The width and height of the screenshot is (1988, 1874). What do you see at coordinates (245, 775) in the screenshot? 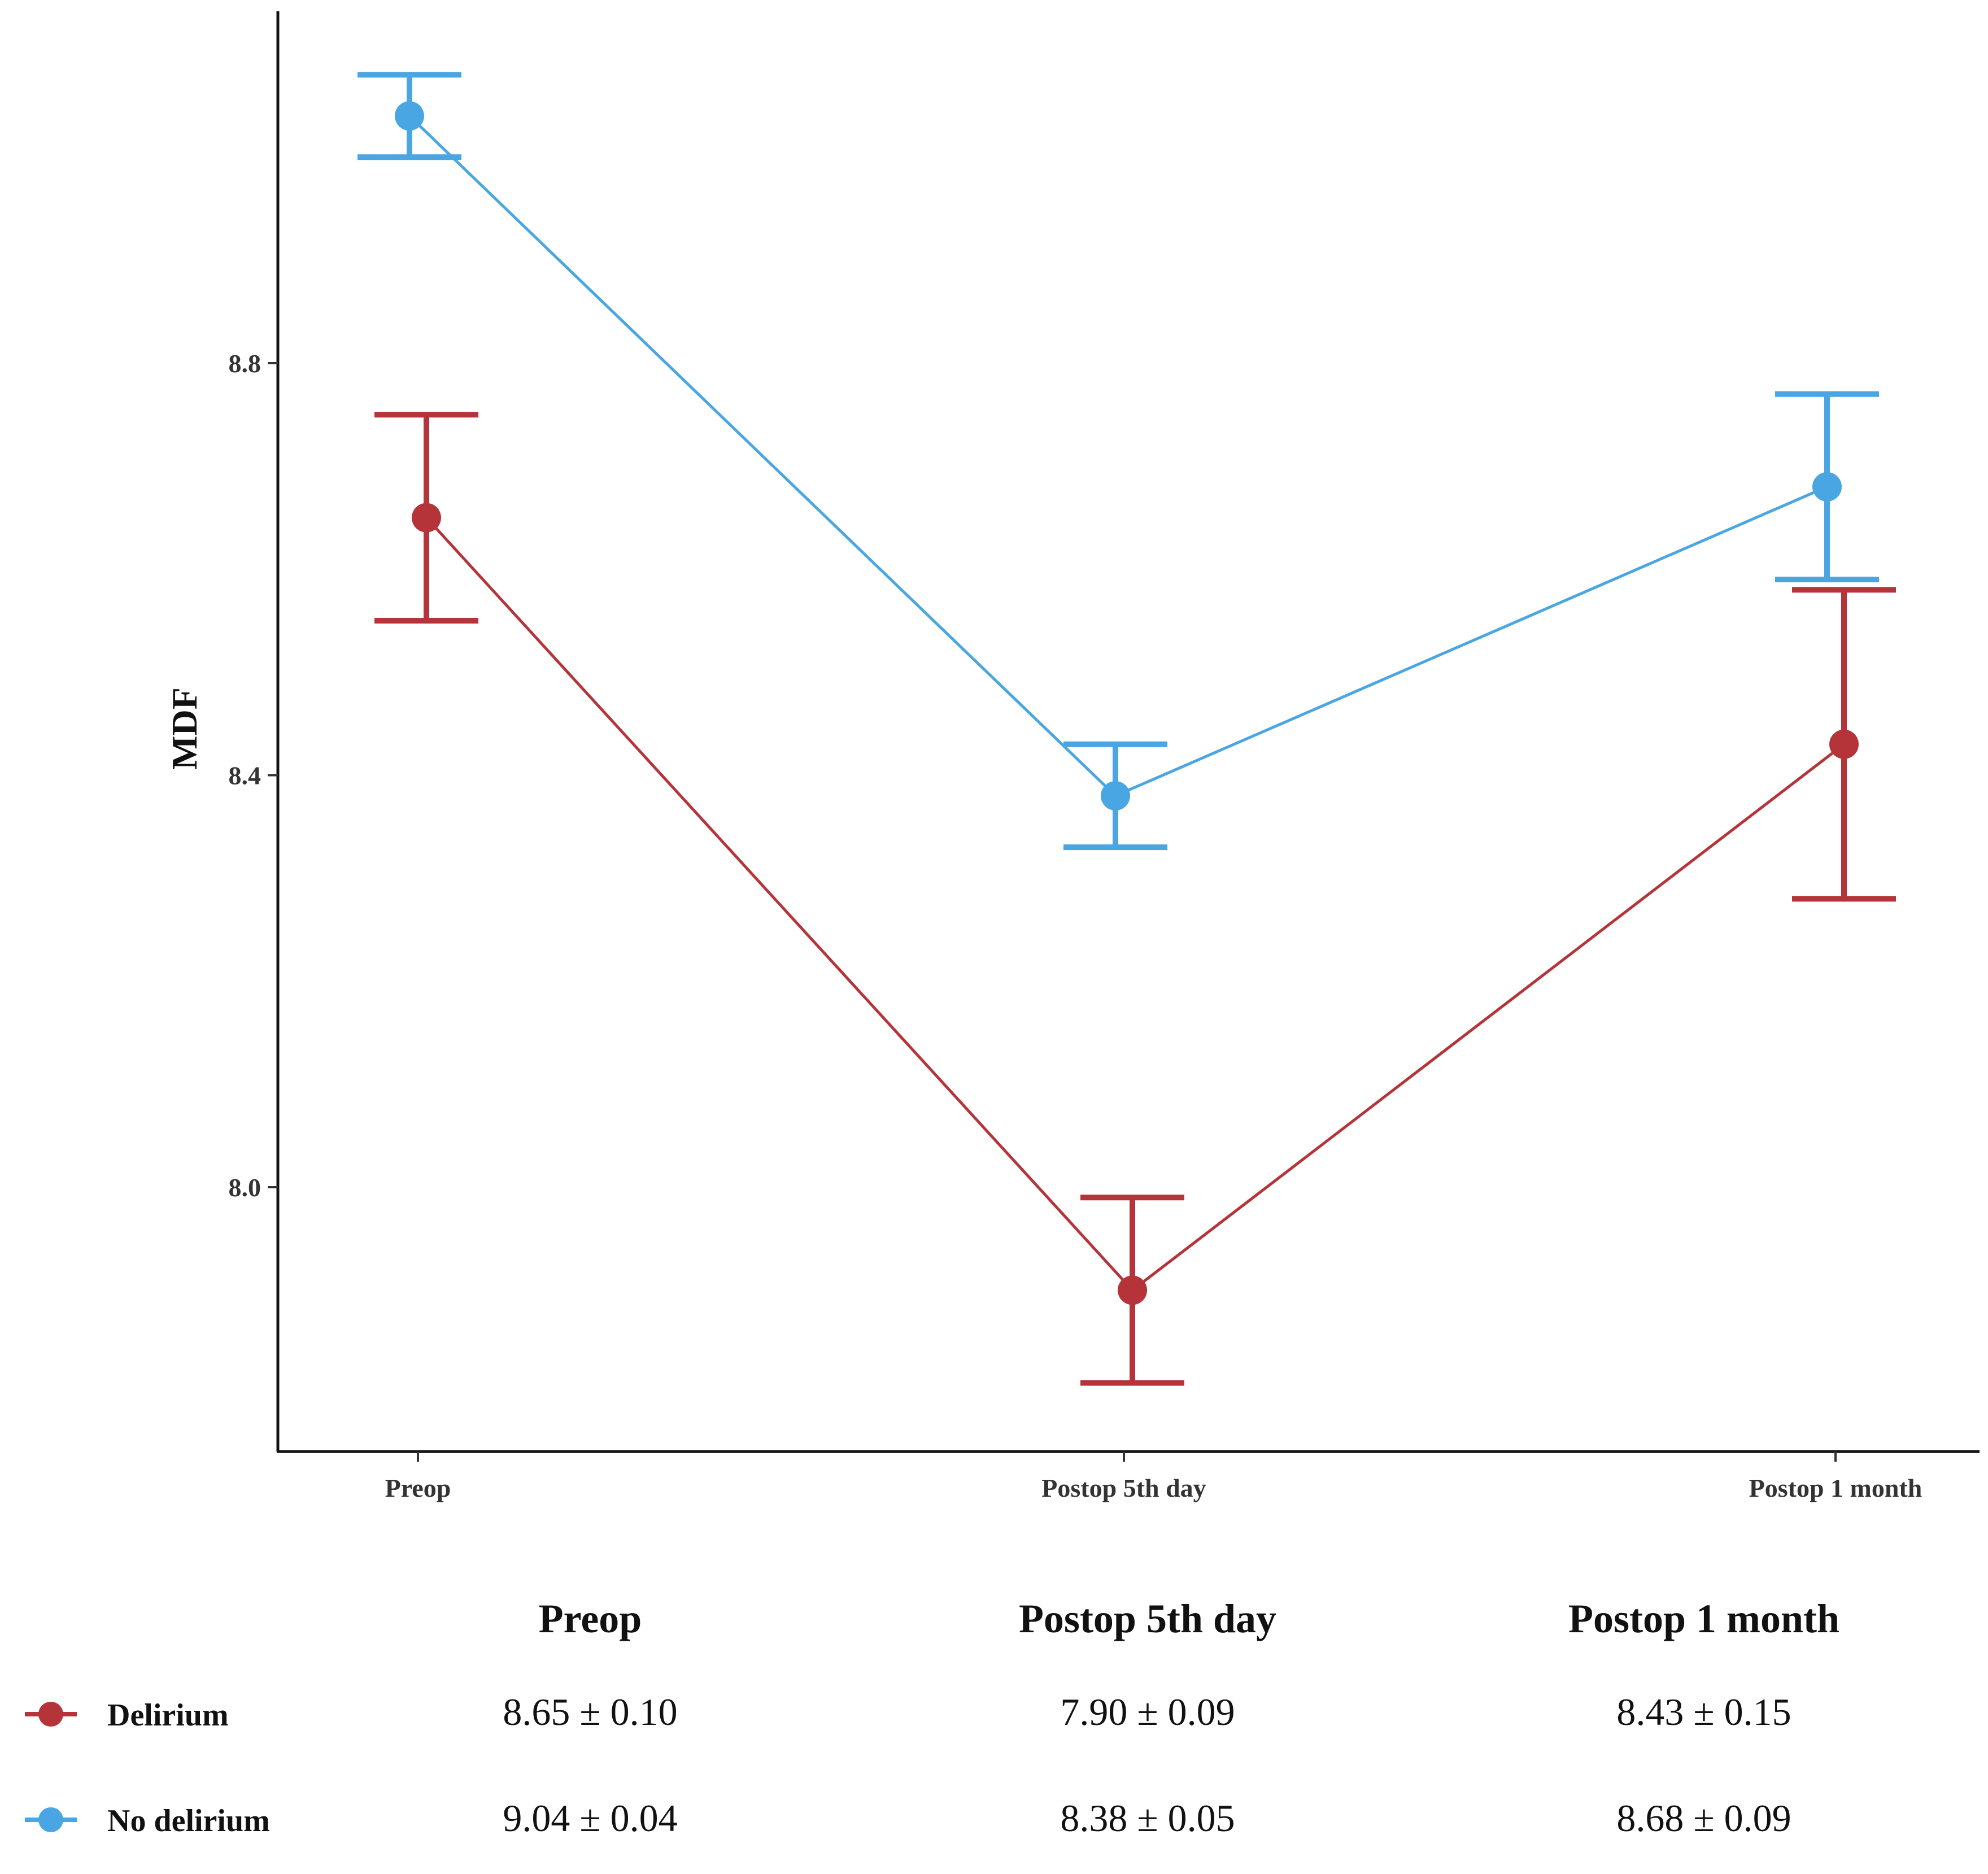
I see `y-tick-label: 8.4` at bounding box center [245, 775].